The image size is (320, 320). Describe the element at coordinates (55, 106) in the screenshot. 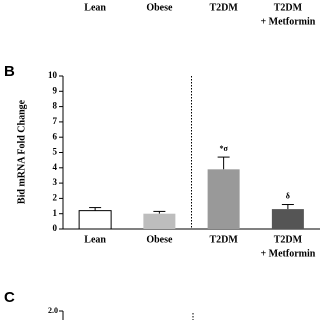

I see `y-tick-label: 8` at that location.